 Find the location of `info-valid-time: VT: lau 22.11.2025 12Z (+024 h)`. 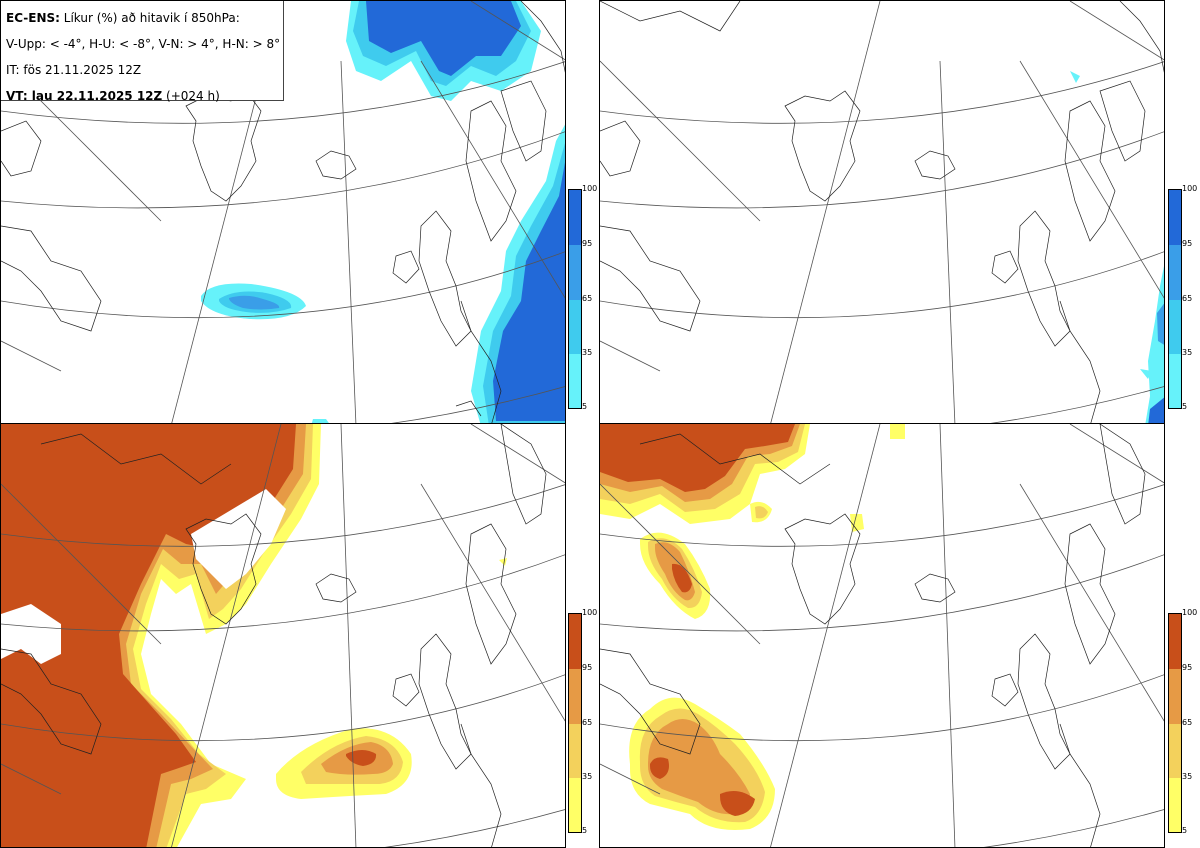

info-valid-time: VT: lau 22.11.2025 12Z (+024 h) is located at coordinates (113, 96).